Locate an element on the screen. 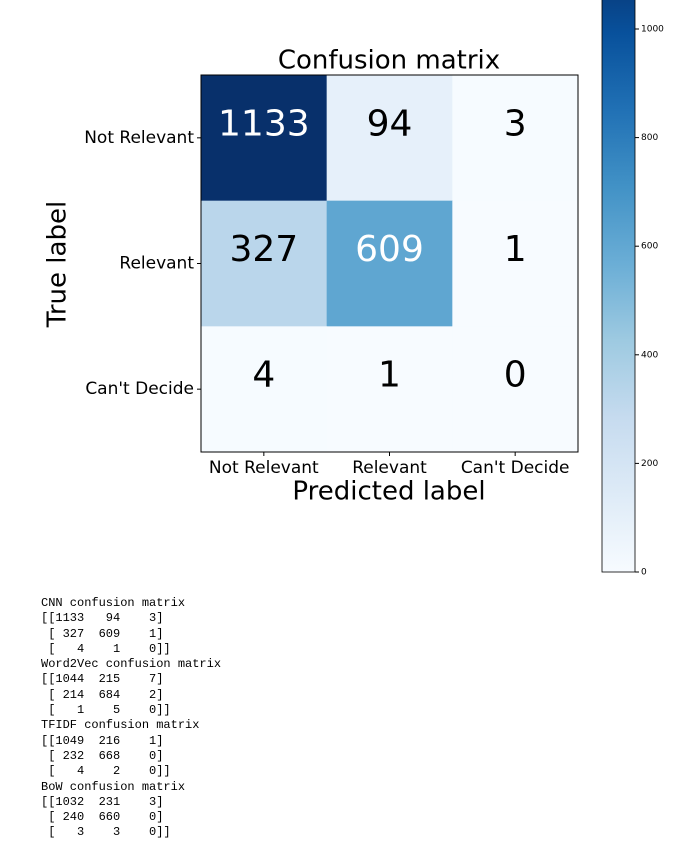  console-line: [ 1 5 0]] is located at coordinates (106, 710).